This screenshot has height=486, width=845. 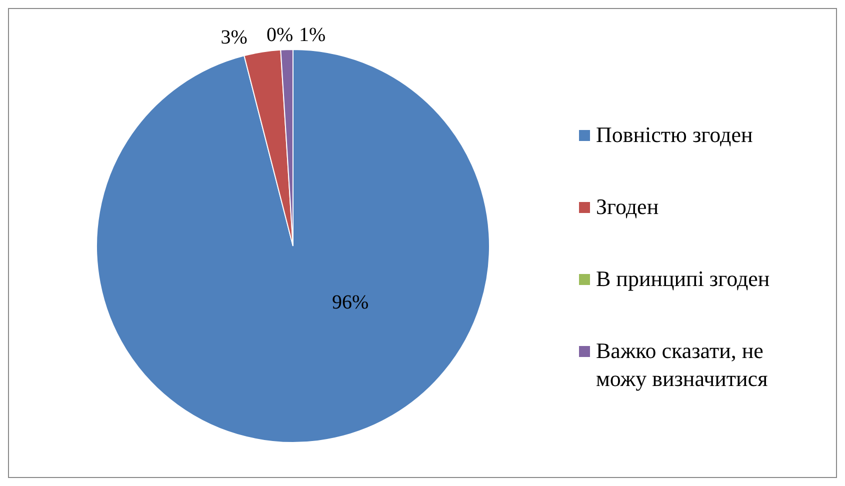 I want to click on legend-label: Важко сказати, не можу визначитися, so click(x=682, y=365).